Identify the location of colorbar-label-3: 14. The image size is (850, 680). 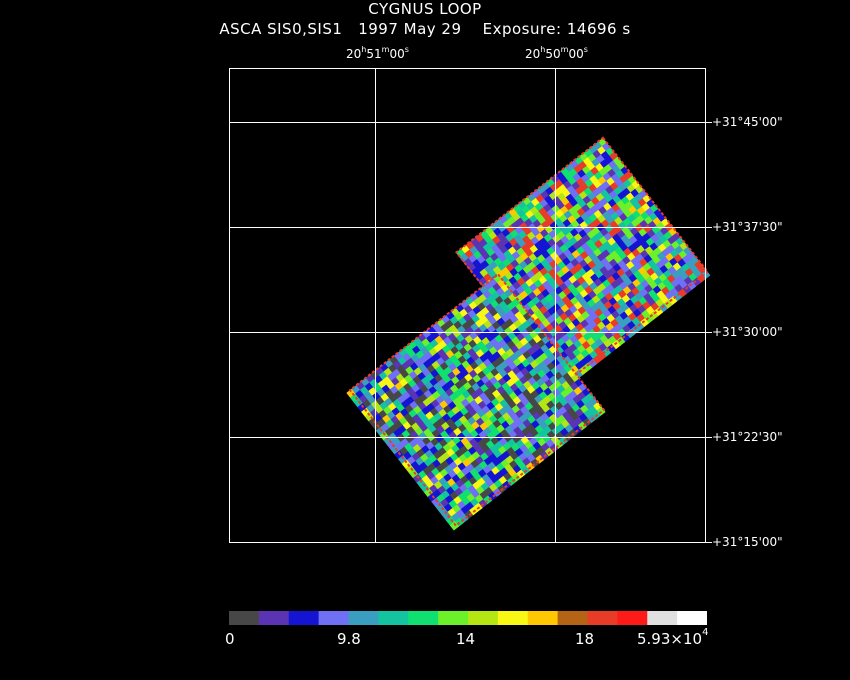
(466, 639).